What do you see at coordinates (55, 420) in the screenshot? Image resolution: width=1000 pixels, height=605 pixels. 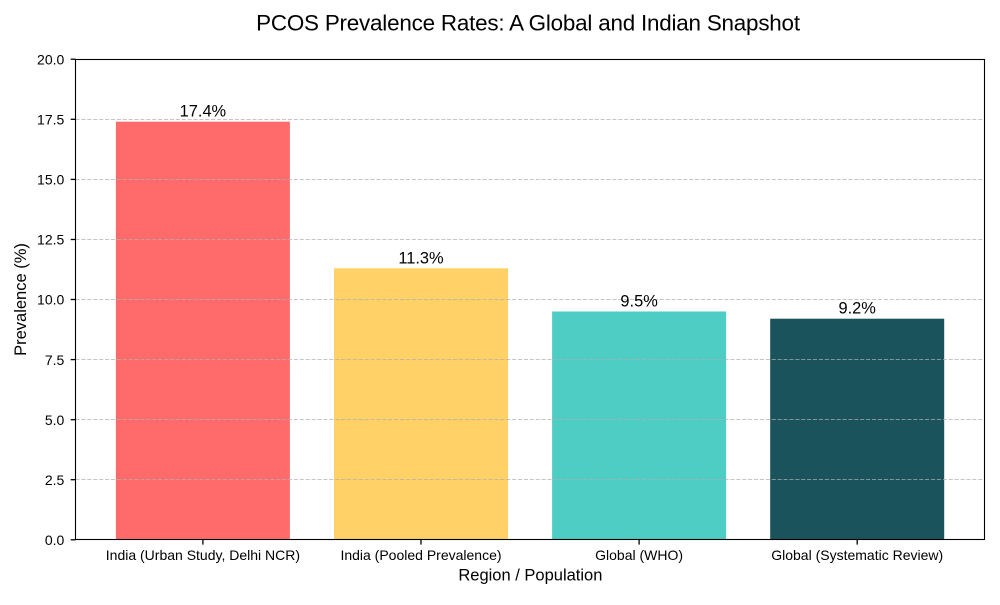 I see `svg-text: 5.0` at bounding box center [55, 420].